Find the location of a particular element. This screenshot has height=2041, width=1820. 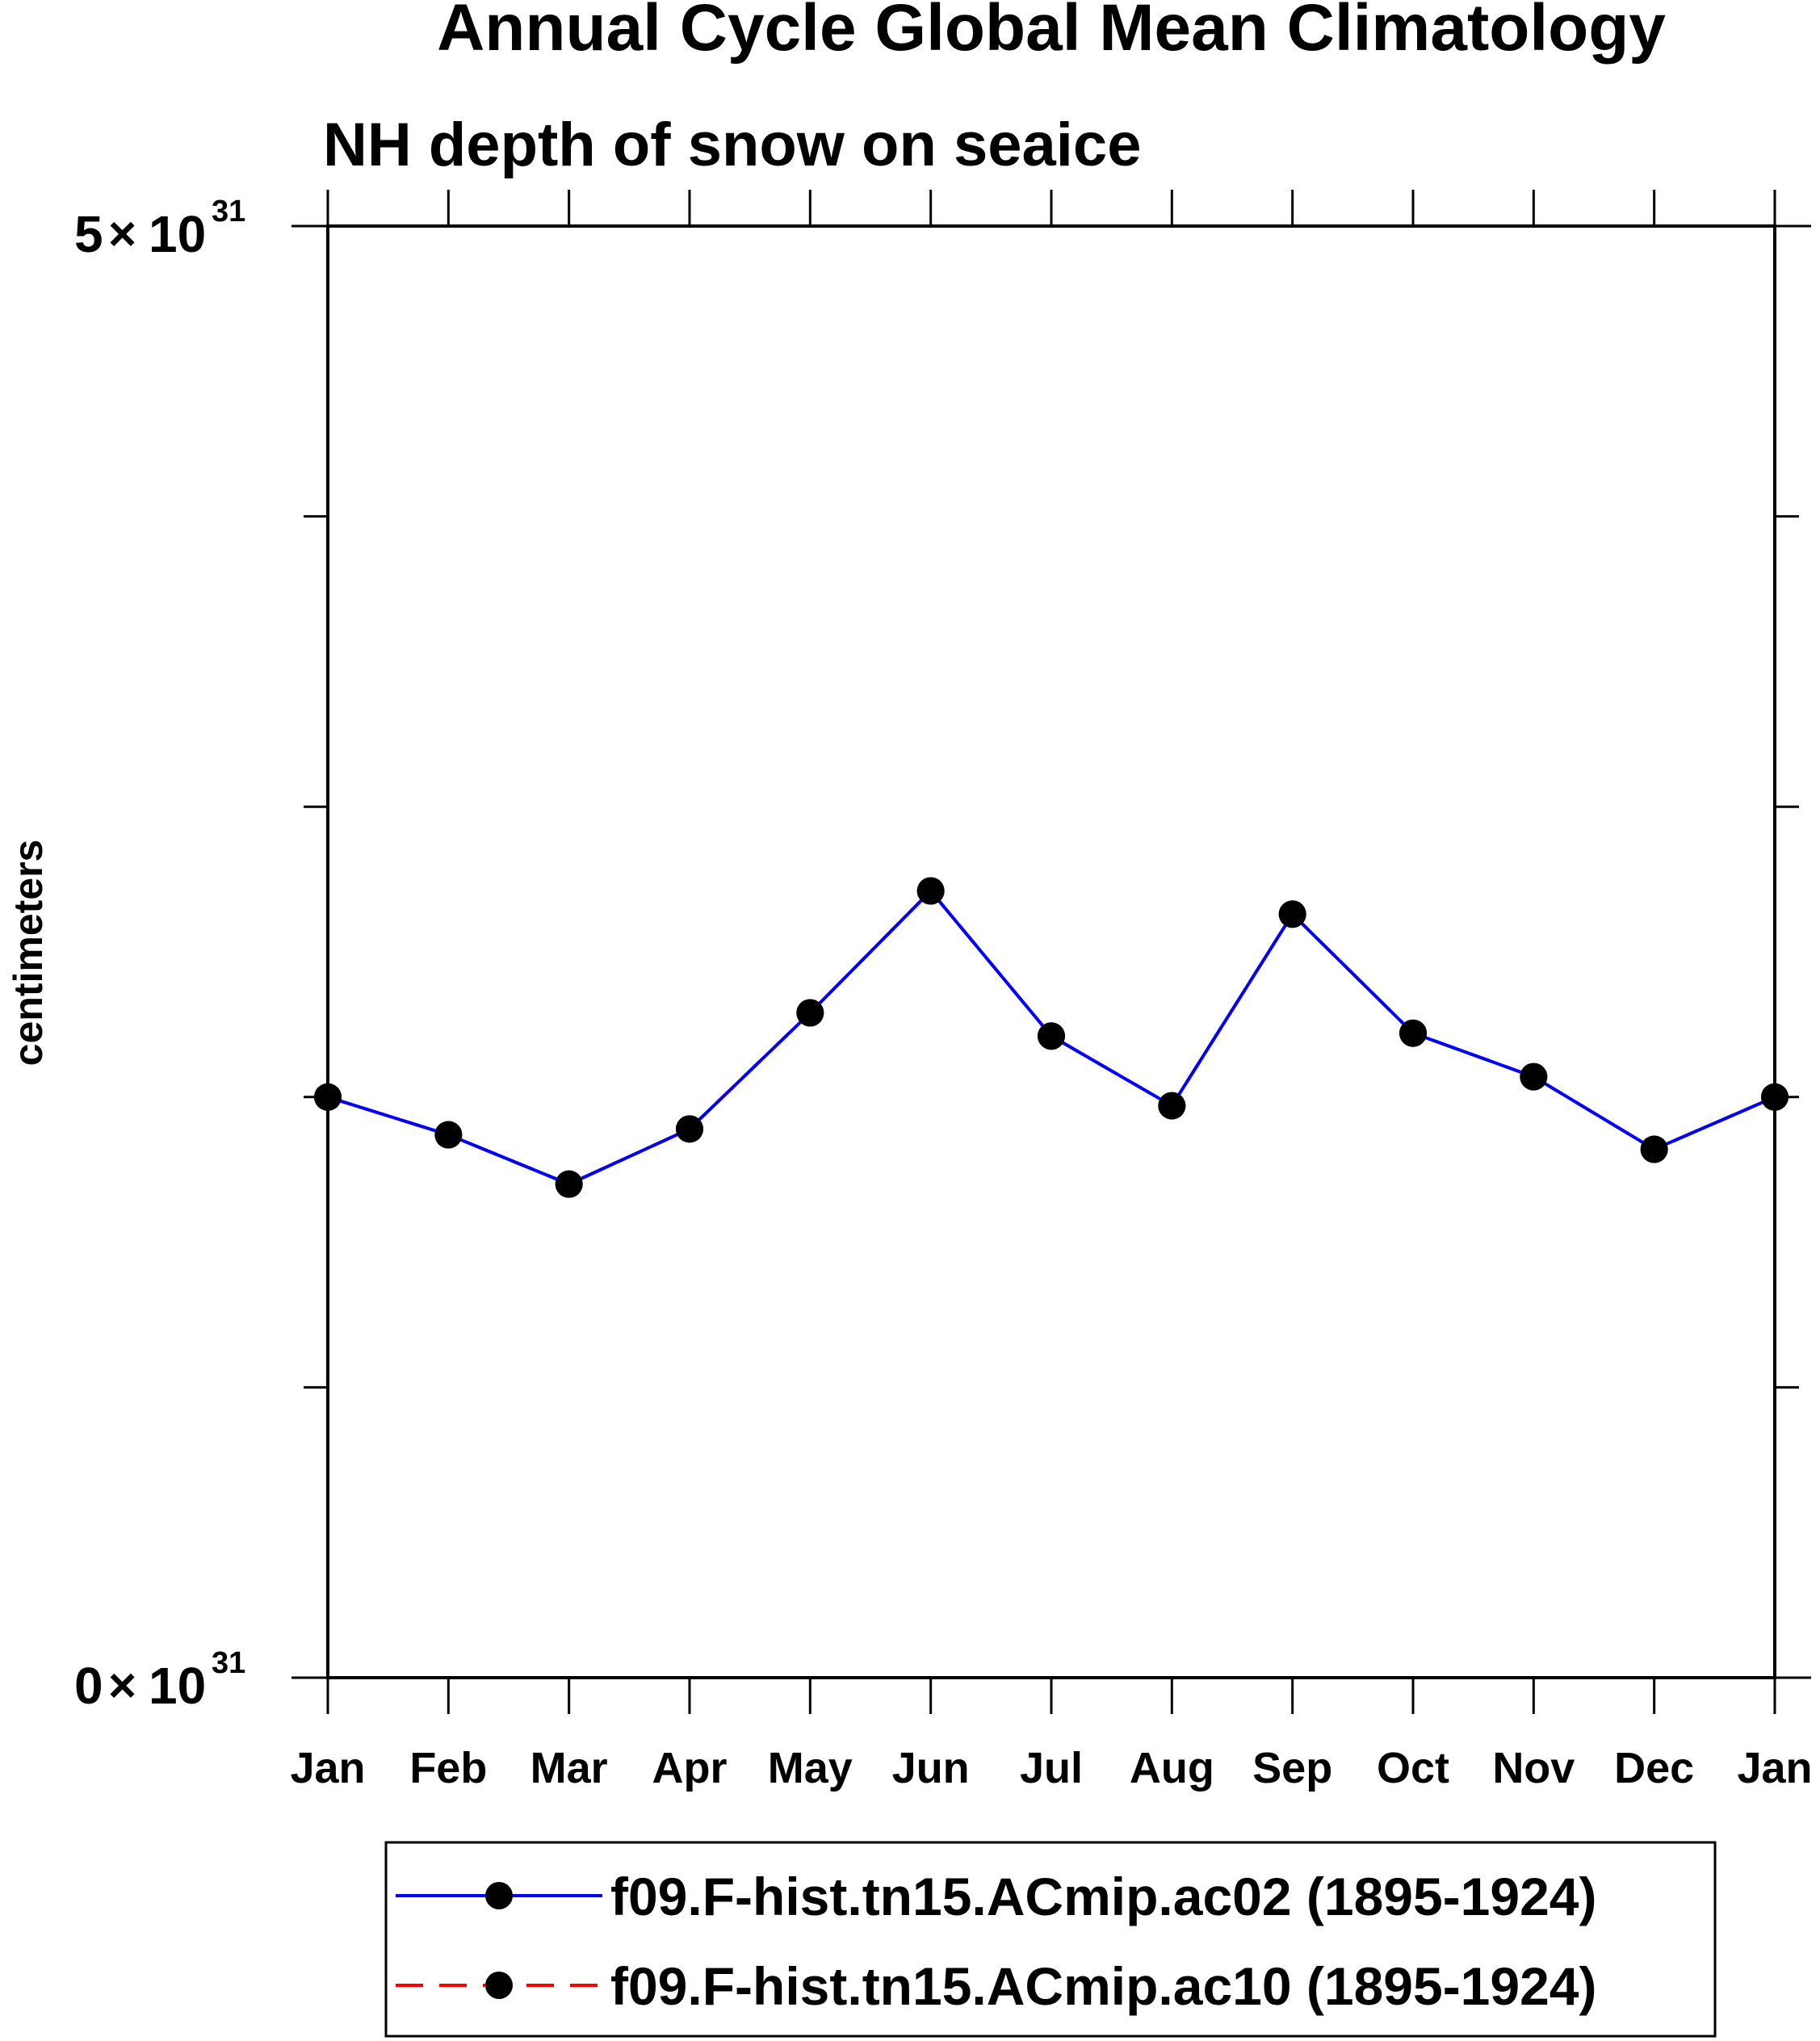

y-tick-label: 5 × 10 31 is located at coordinates (159, 229).